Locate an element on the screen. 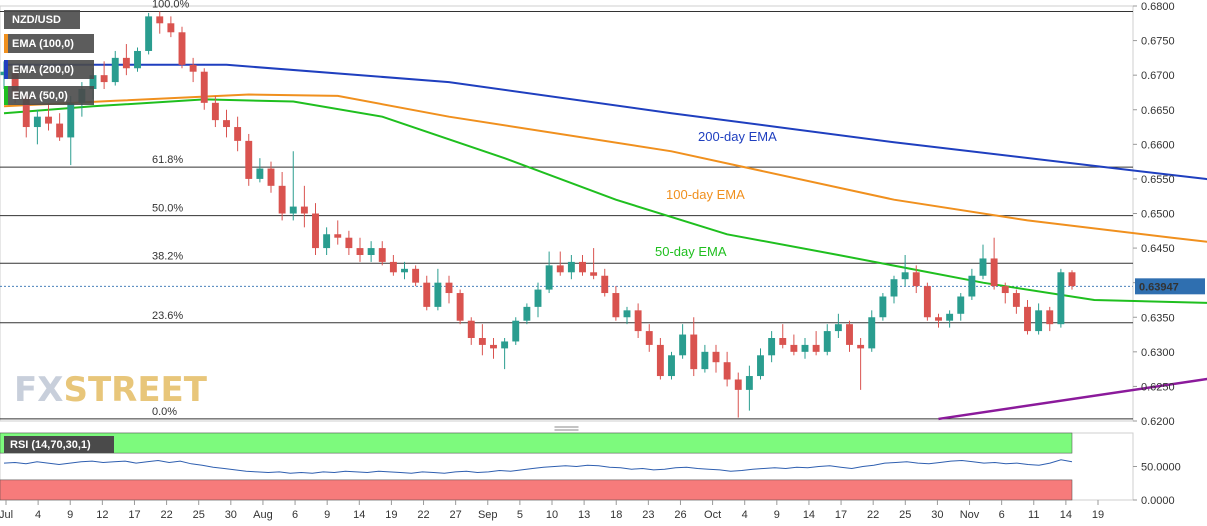  rsi-oversold-zone is located at coordinates (536, 490).